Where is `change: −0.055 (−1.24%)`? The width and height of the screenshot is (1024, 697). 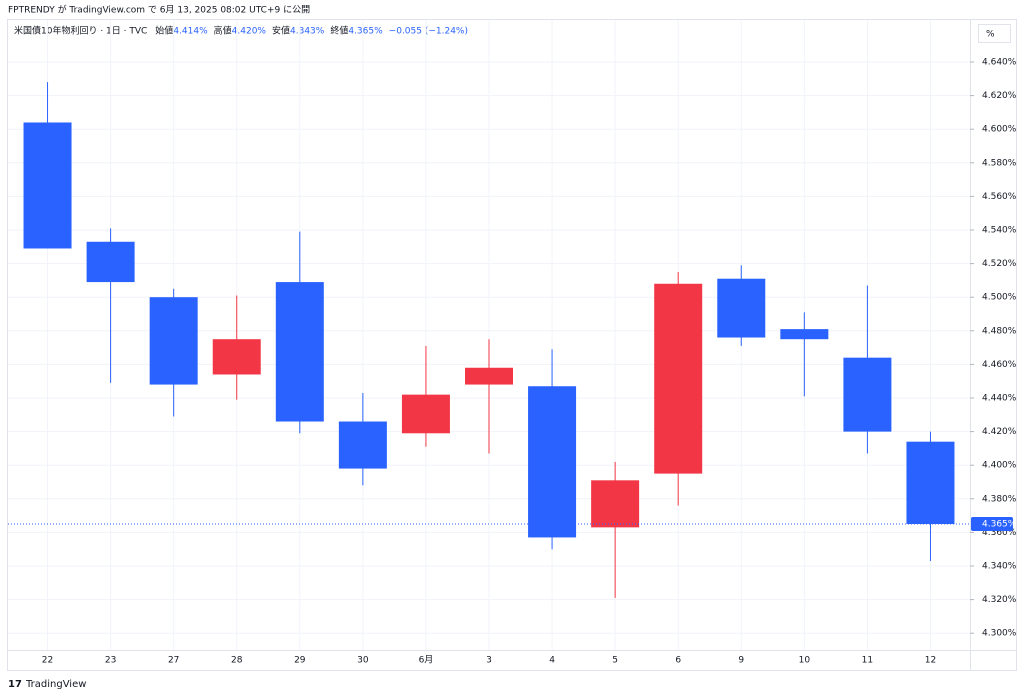 change: −0.055 (−1.24%) is located at coordinates (428, 32).